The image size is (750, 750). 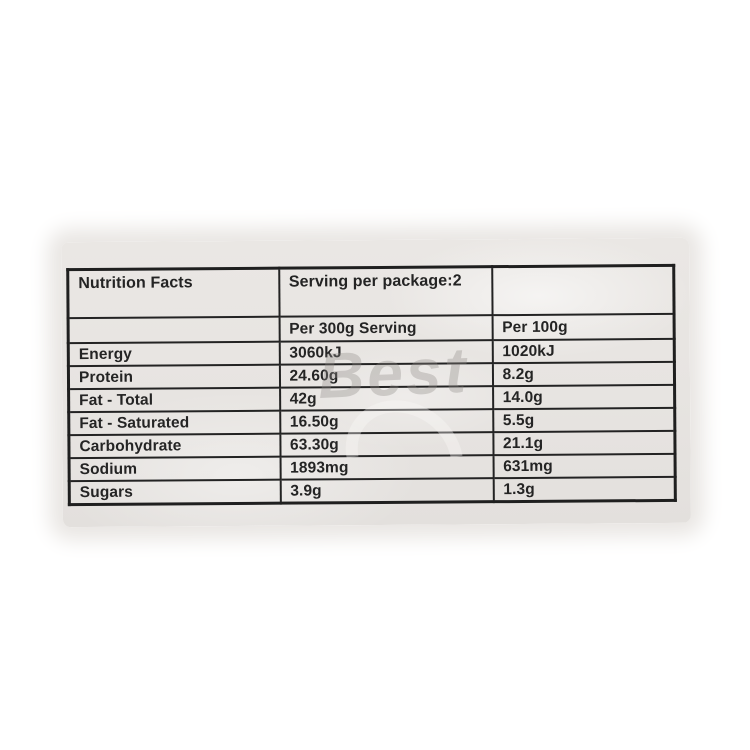 What do you see at coordinates (174, 354) in the screenshot?
I see `nutrient-label: Energy` at bounding box center [174, 354].